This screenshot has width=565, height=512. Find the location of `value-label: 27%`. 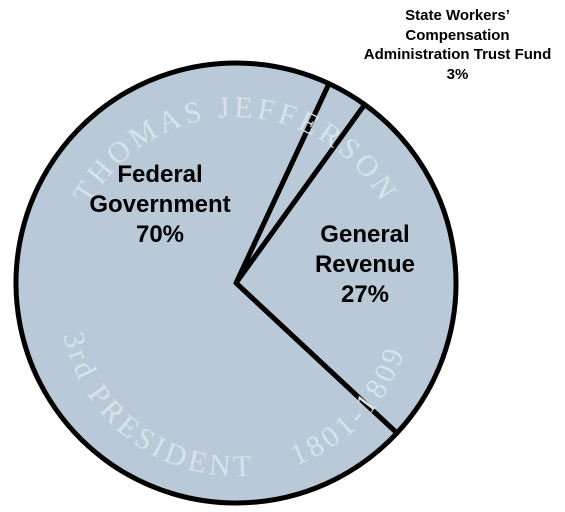

value-label: 27% is located at coordinates (365, 294).